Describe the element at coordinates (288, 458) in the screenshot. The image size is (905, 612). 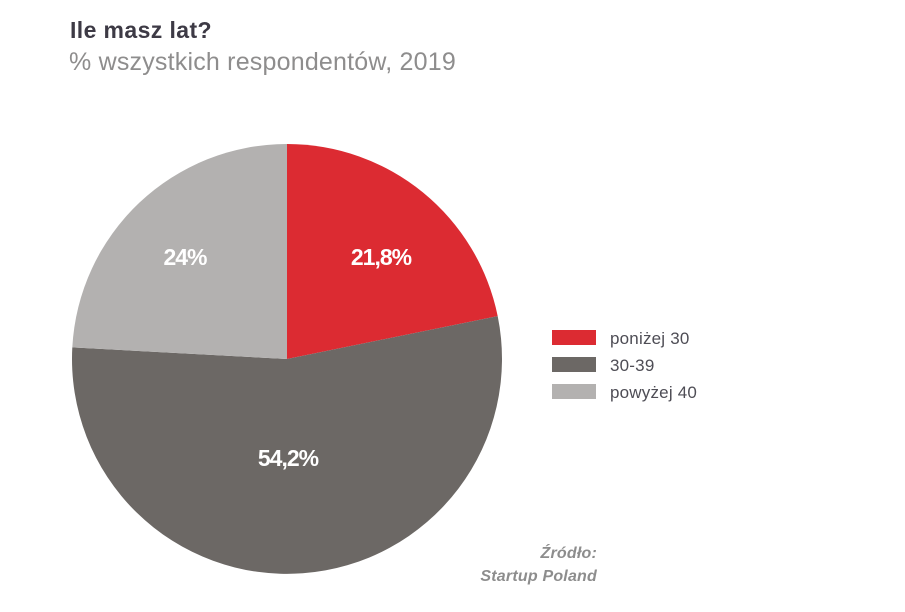
I see `svg-text: 54,2%` at that location.